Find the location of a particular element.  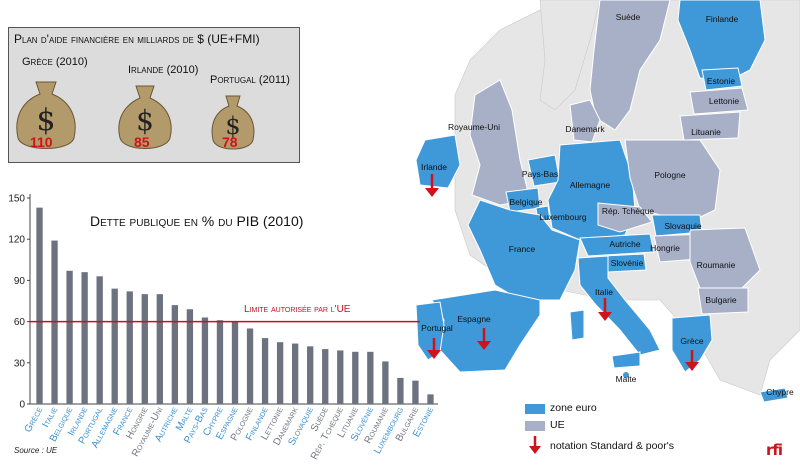

map-label-danemark: Danemark is located at coordinates (585, 129).